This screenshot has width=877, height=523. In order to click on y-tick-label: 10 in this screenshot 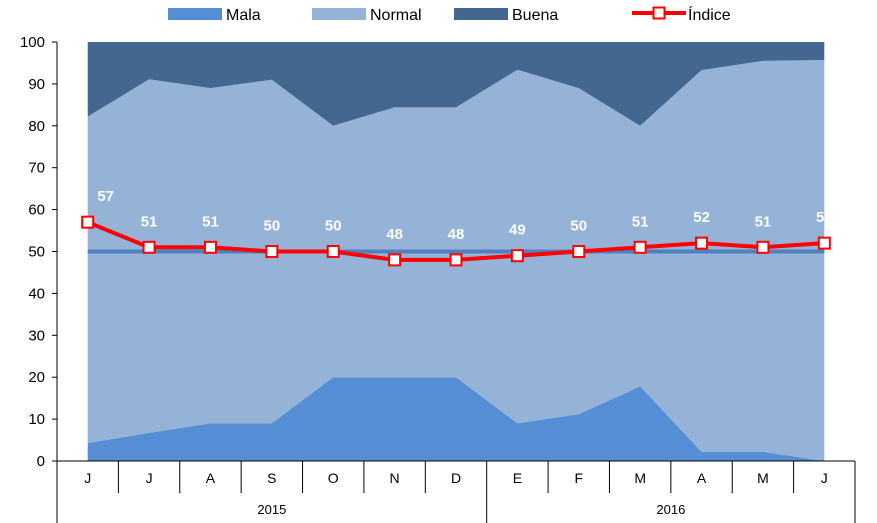, I will do `click(36, 419)`.